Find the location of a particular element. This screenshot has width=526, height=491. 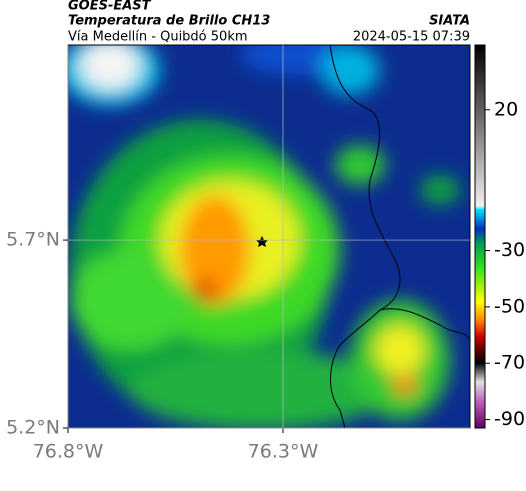

colorbar-tick-label: -90 is located at coordinates (509, 419).